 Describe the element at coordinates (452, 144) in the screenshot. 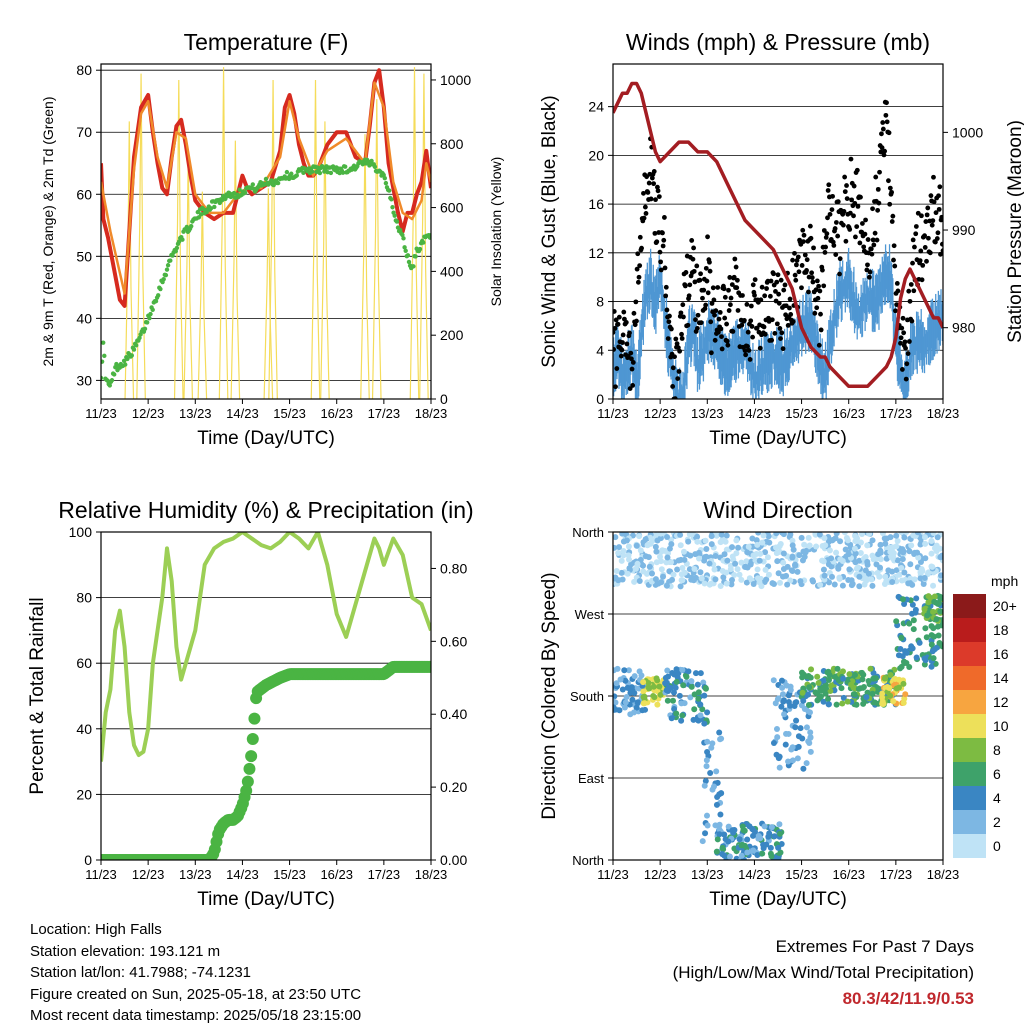

I see `temperature-ytick-right-label: 800` at that location.